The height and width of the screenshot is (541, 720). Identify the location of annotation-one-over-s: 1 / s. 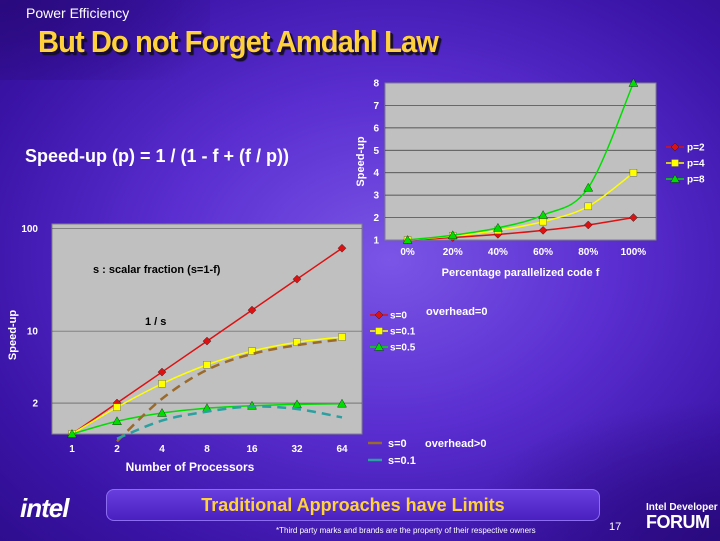
(155, 322).